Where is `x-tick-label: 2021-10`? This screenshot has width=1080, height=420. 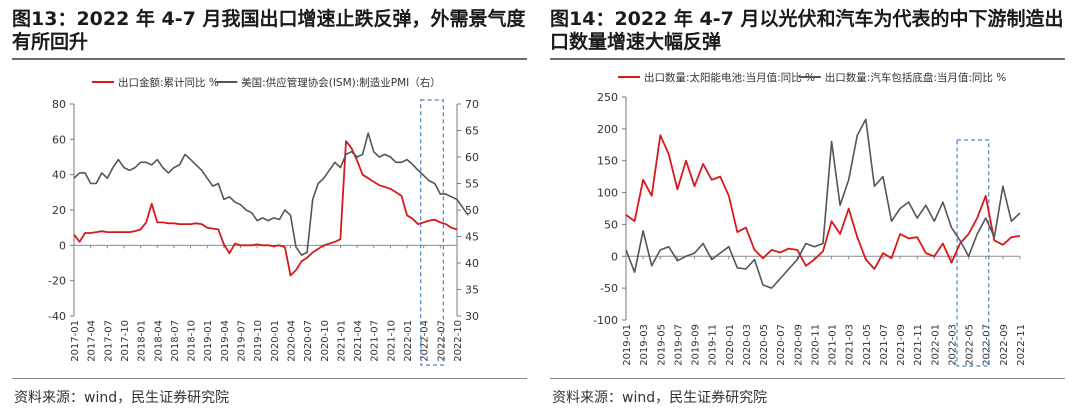
x-tick-label: 2021-10 is located at coordinates (391, 341).